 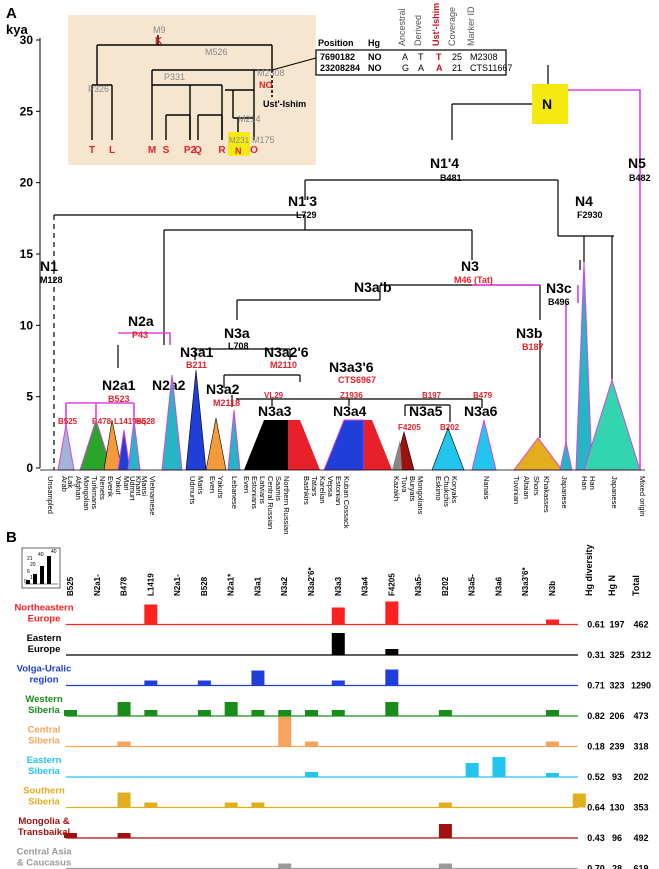 What do you see at coordinates (43, 821) in the screenshot?
I see `region-label: Mongolia &` at bounding box center [43, 821].